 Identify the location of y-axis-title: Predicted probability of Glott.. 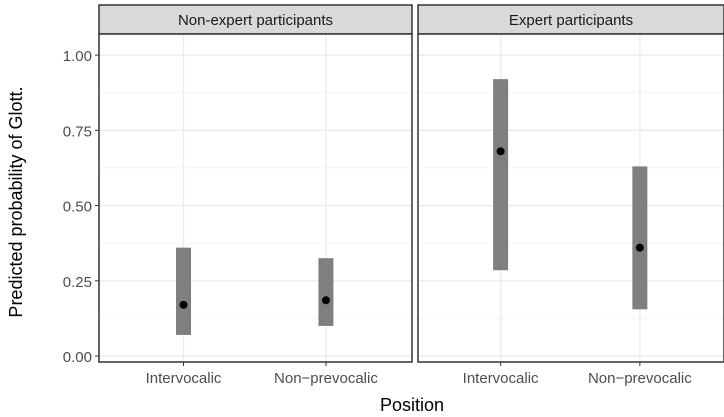
(16, 201).